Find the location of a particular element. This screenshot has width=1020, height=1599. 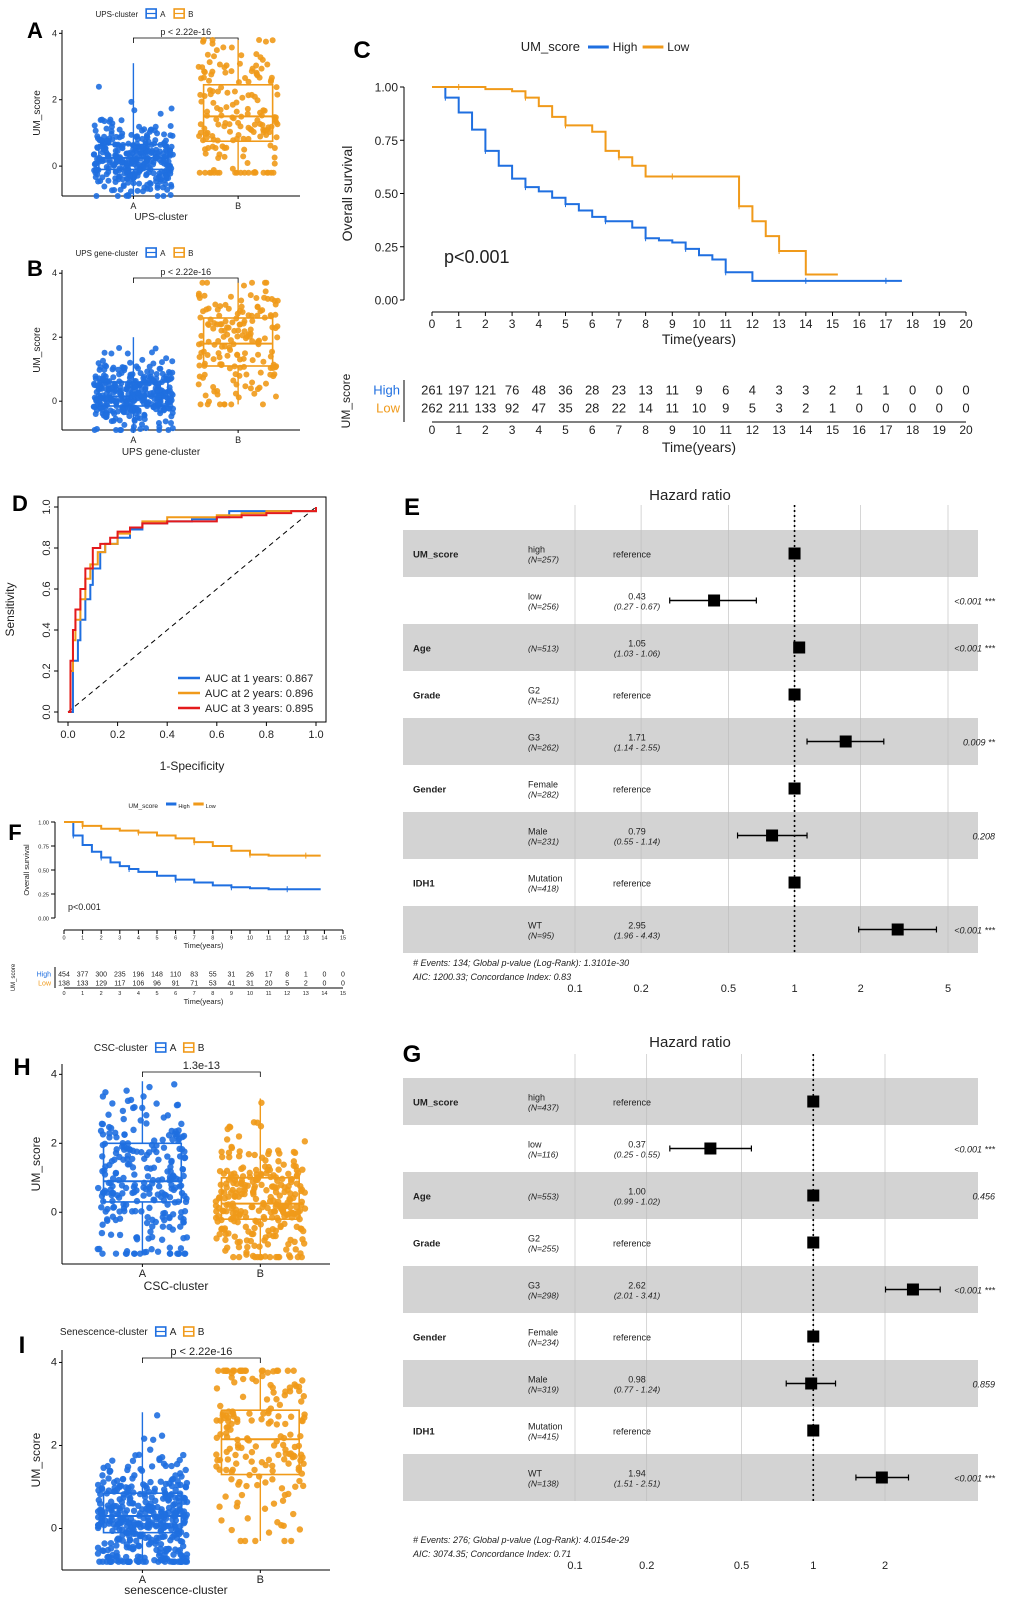

forest-row: low(N=256) 0.43(0.27 - 0.67) <0.001 *** is located at coordinates (761, 602).